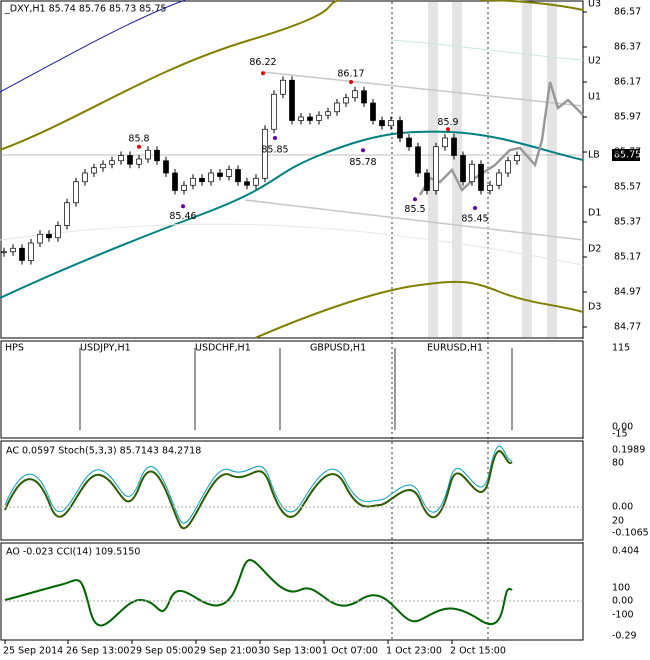 The height and width of the screenshot is (660, 650). Describe the element at coordinates (350, 74) in the screenshot. I see `swing-label: 86.17` at that location.